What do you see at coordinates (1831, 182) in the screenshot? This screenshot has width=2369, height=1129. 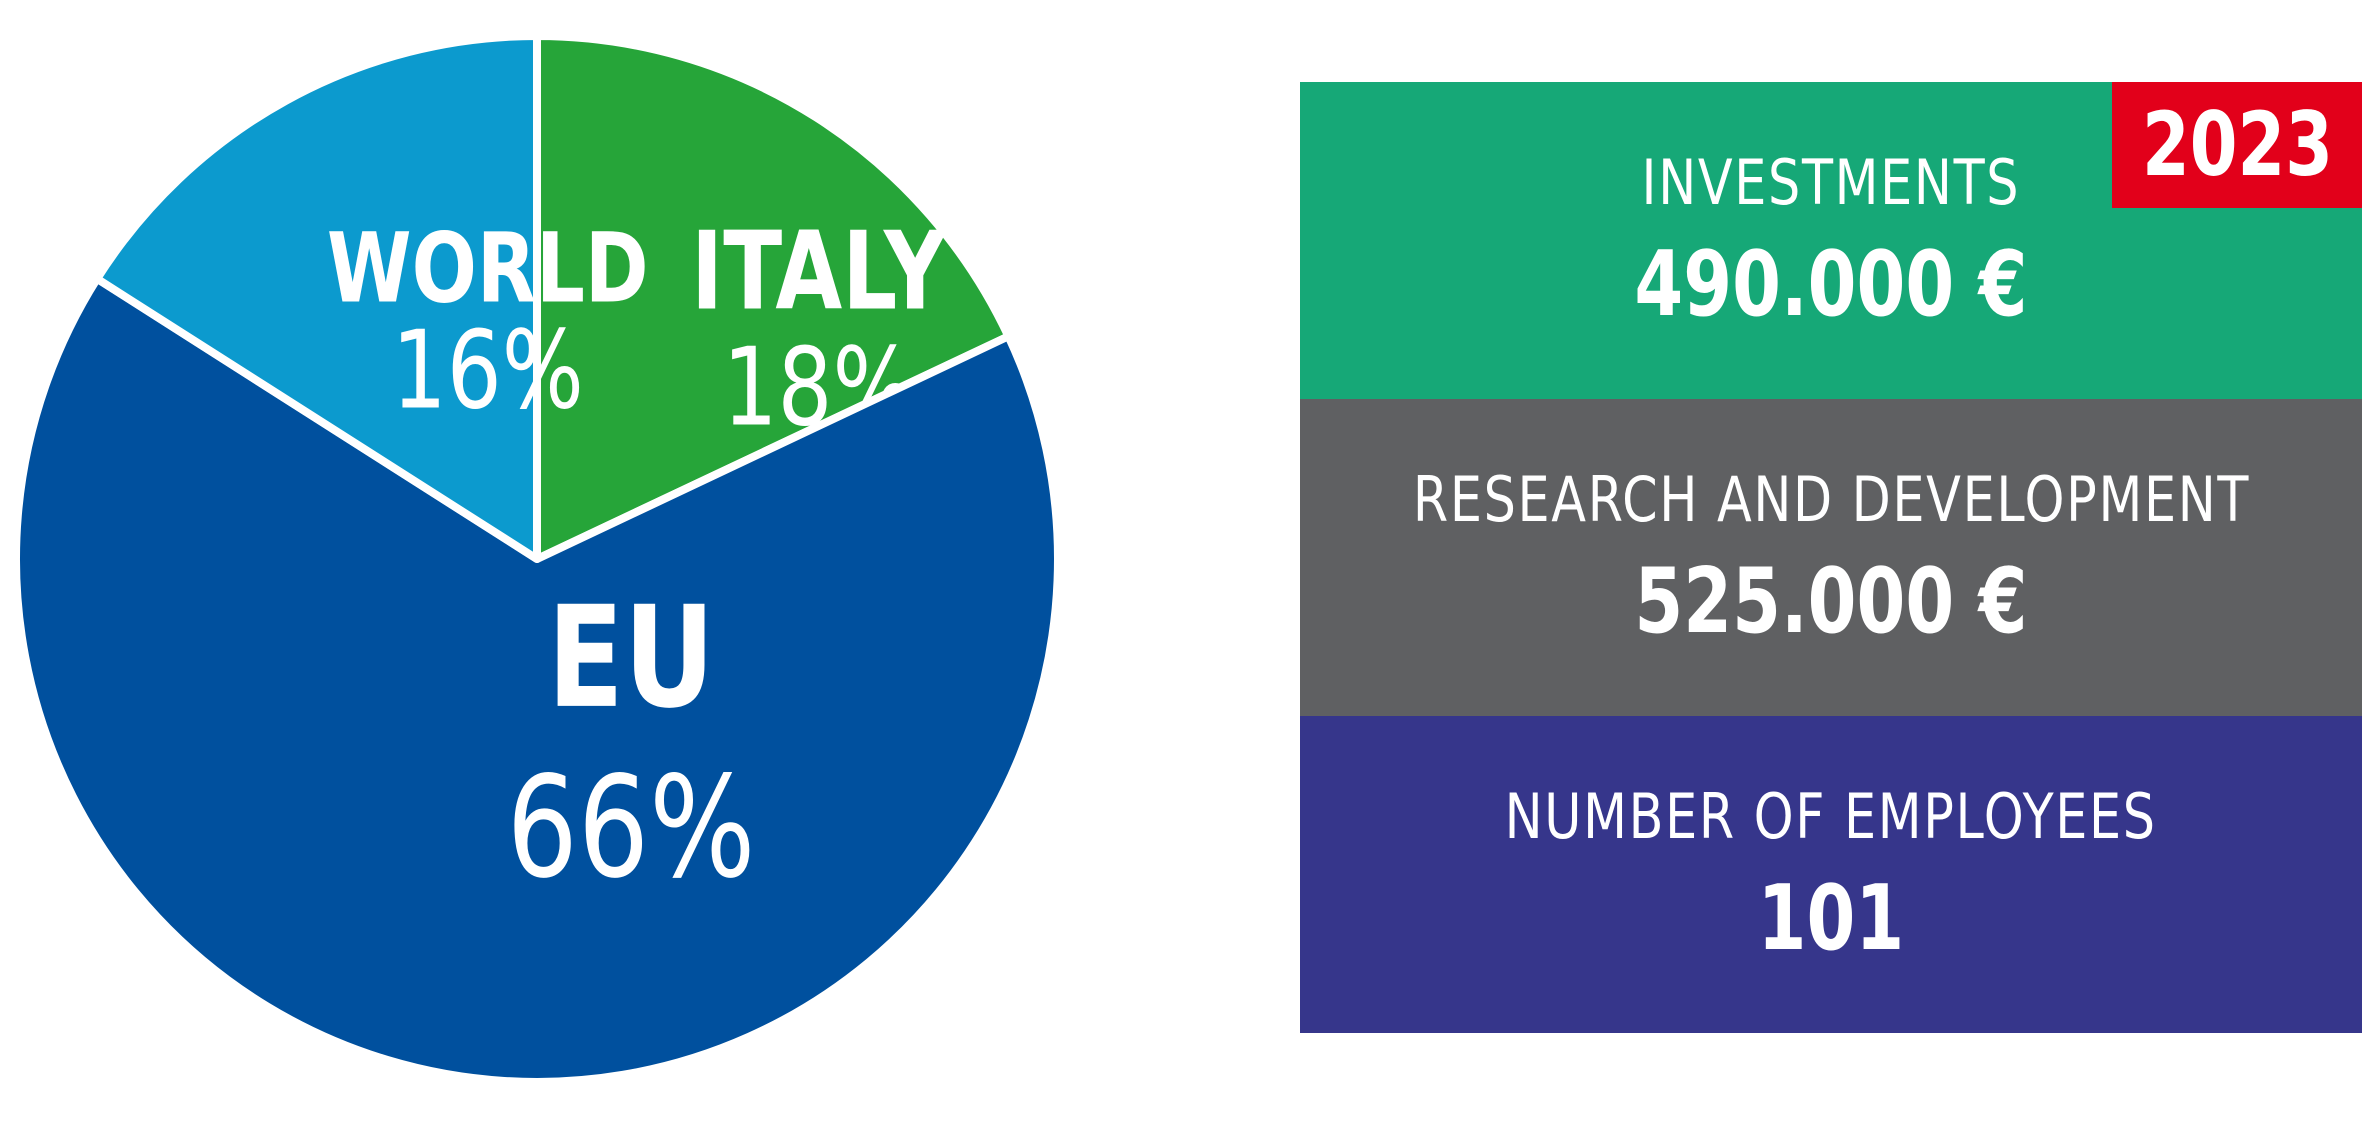 I see `investments-label: INVESTMENTS` at bounding box center [1831, 182].